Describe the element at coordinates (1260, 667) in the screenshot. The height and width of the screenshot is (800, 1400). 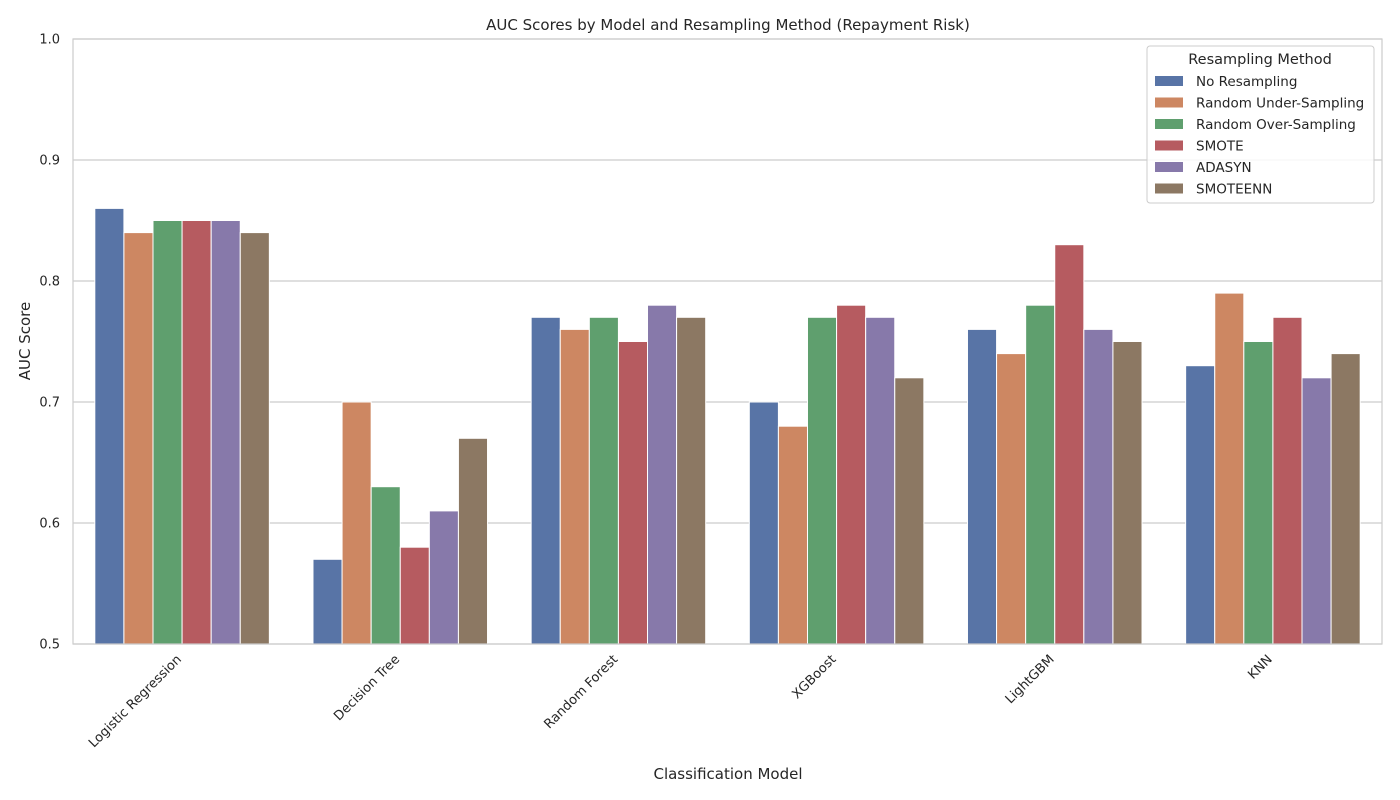
I see `x-tick-label: KNN` at that location.